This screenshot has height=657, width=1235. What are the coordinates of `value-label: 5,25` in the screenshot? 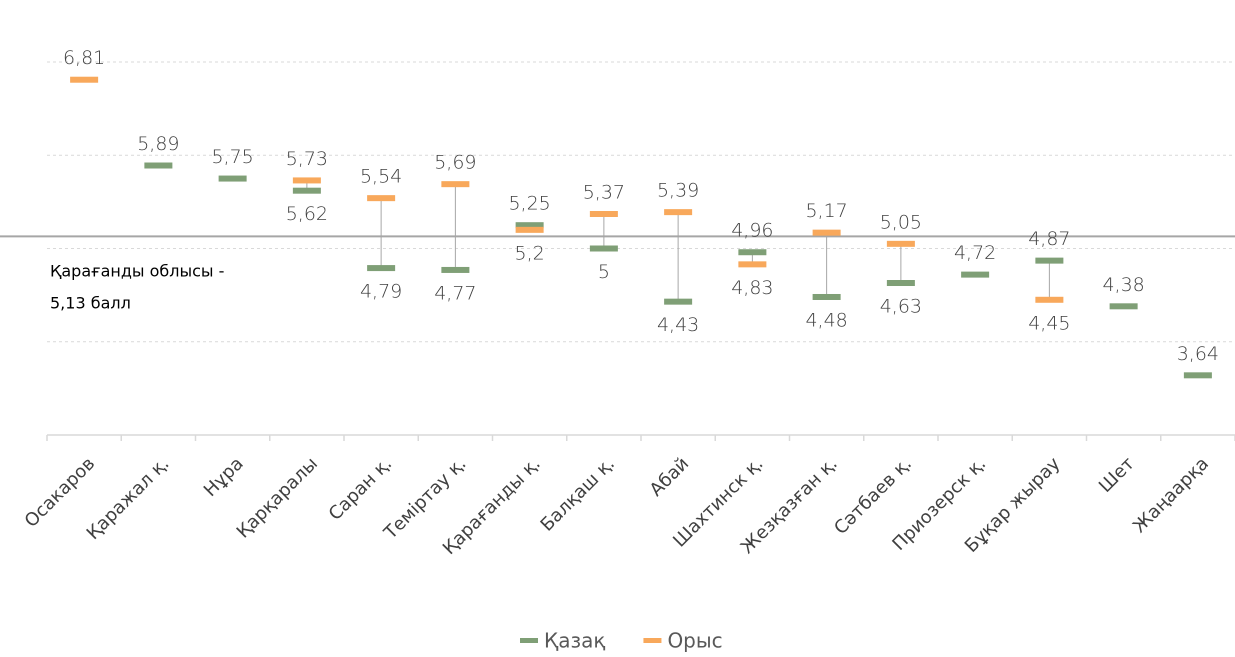 It's located at (529, 204).